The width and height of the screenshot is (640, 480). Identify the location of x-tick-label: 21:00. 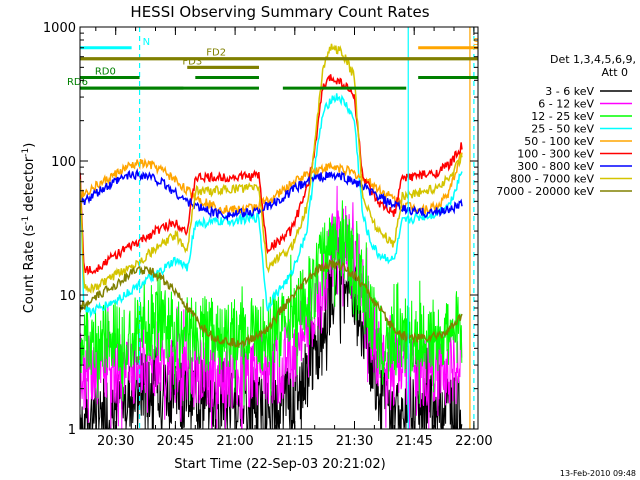
(234, 441).